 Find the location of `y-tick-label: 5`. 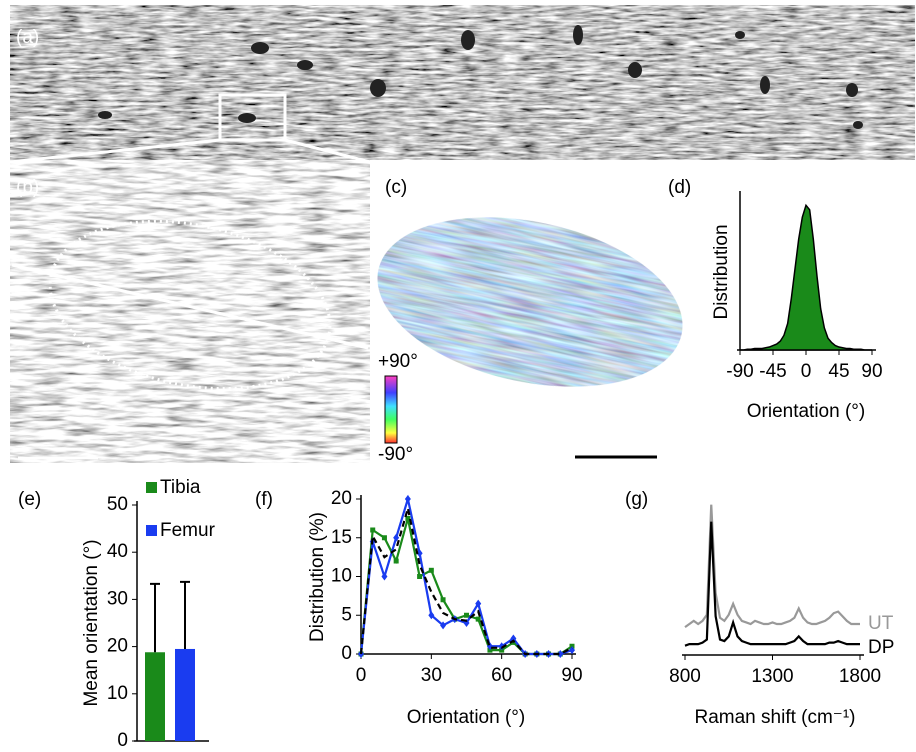

y-tick-label: 5 is located at coordinates (346, 614).